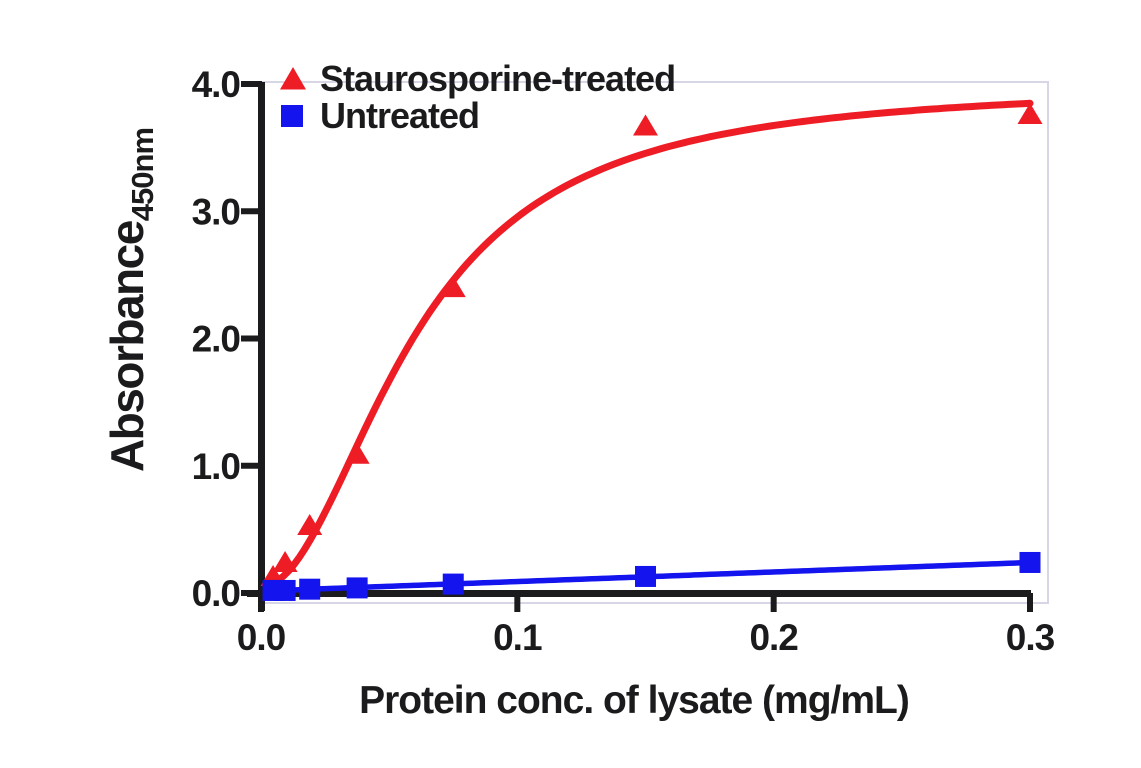  I want to click on y-tick-label: 3.0, so click(216, 211).